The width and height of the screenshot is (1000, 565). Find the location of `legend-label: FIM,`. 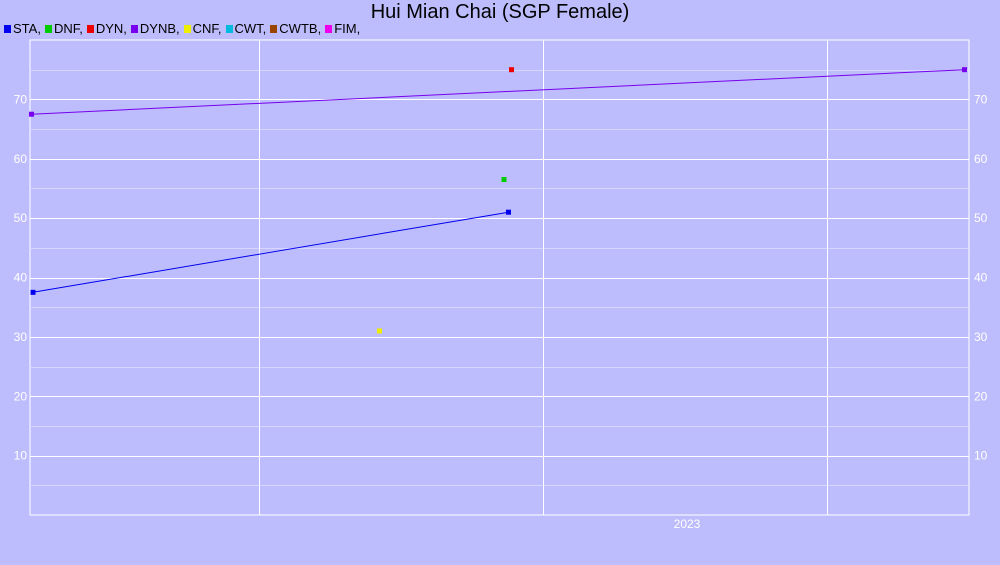

legend-label: FIM, is located at coordinates (347, 28).